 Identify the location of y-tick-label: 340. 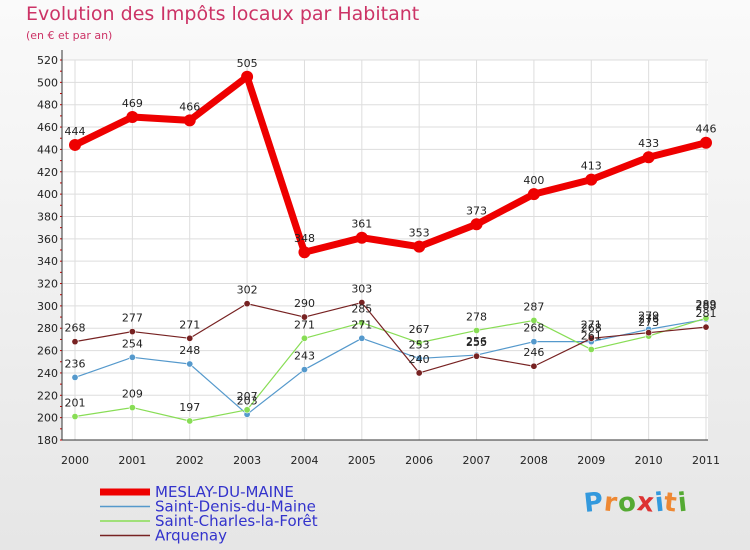
(47, 261).